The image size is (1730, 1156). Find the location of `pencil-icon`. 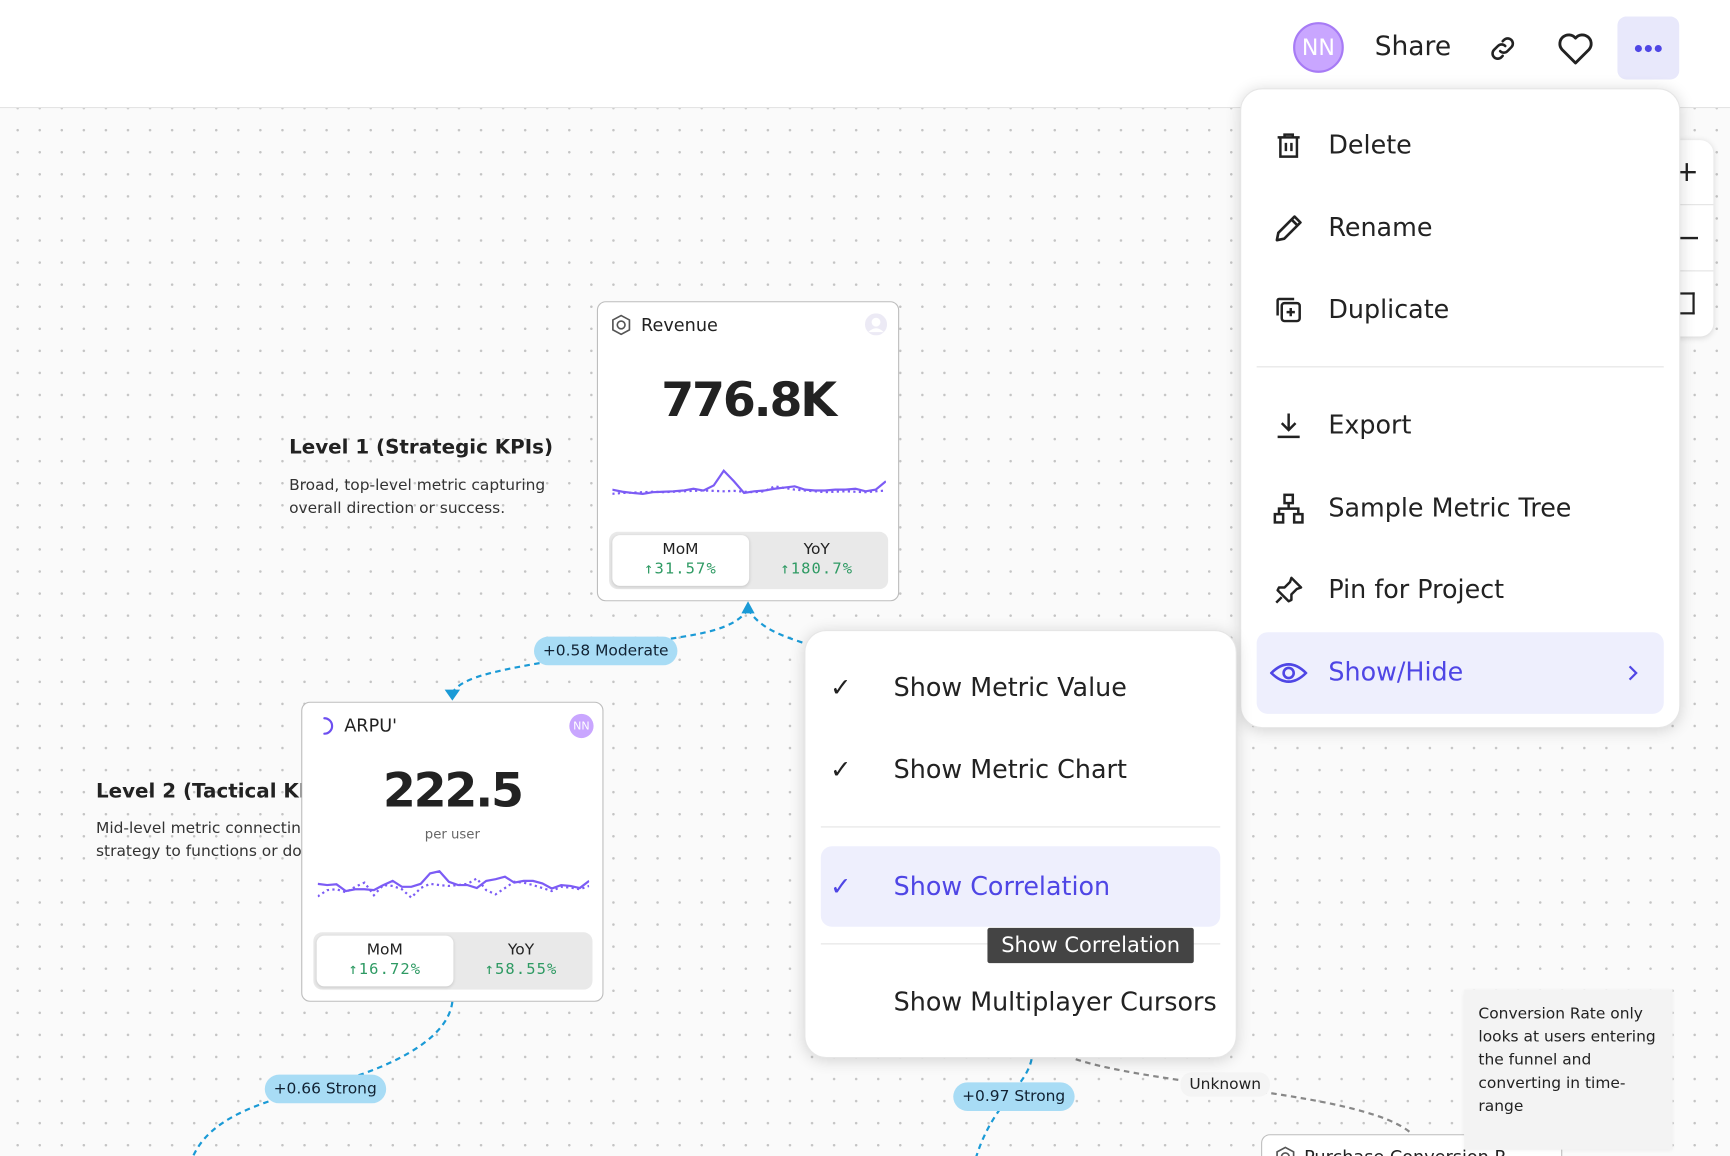

pencil-icon is located at coordinates (1289, 228).